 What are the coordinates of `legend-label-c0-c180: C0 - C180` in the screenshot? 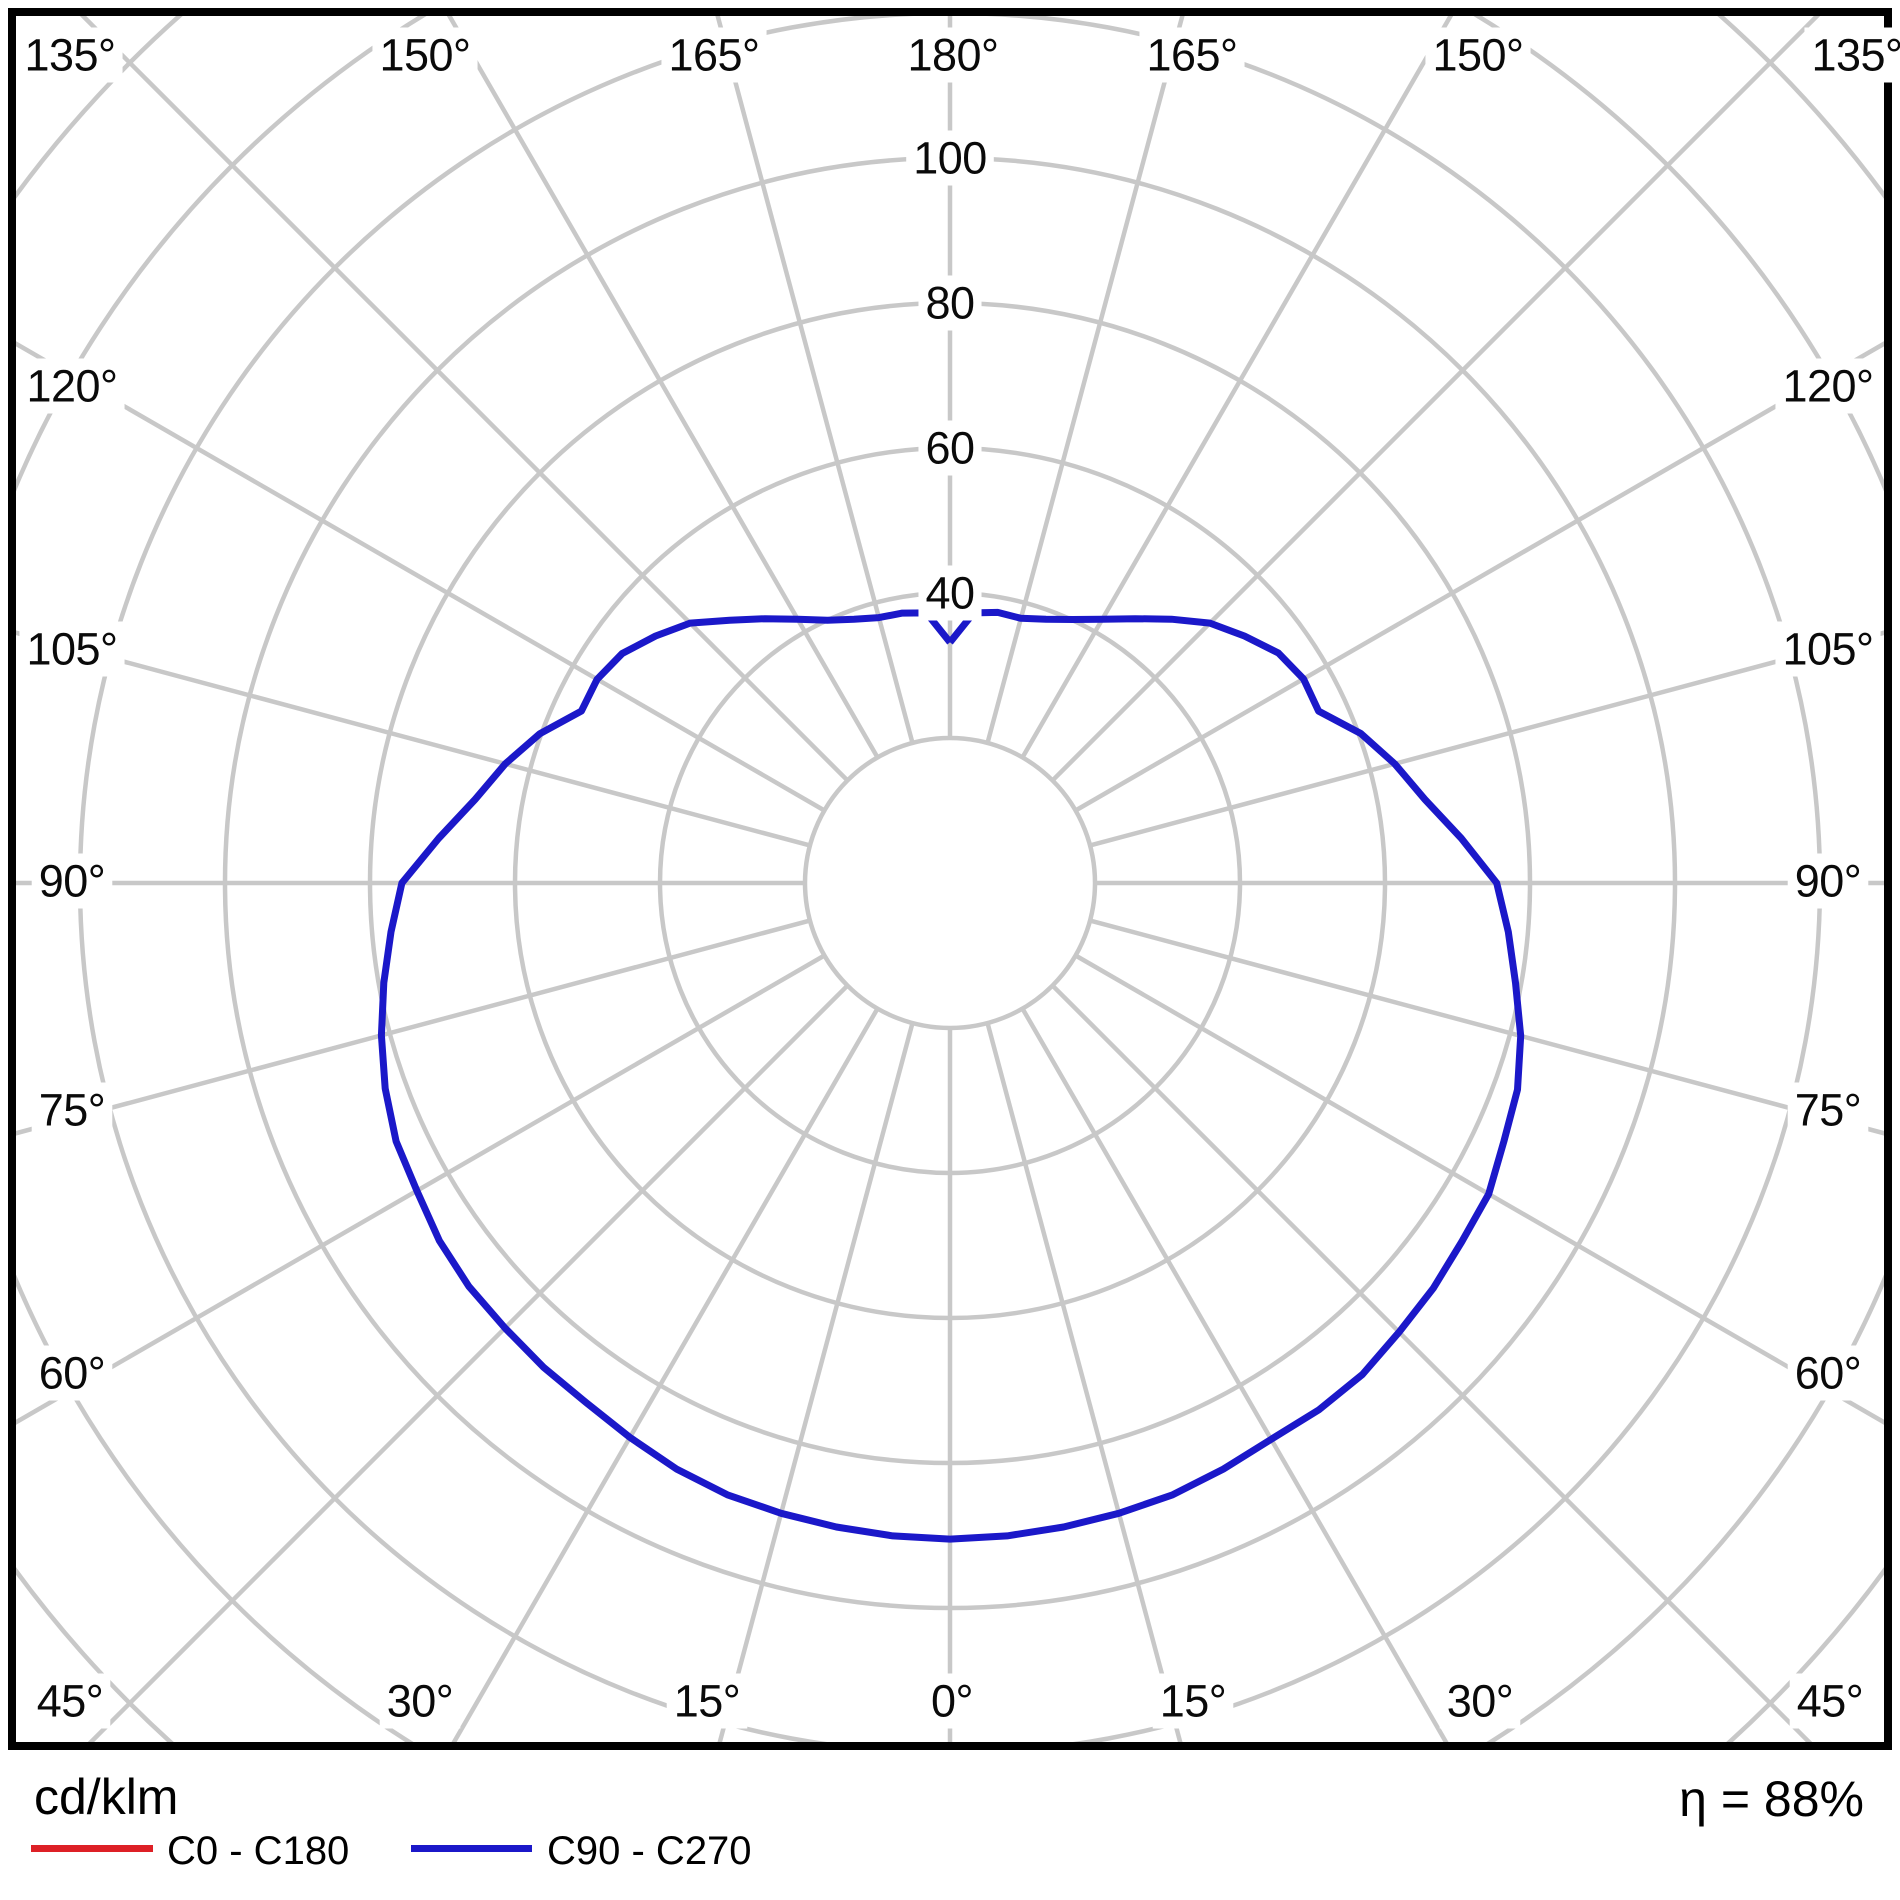 It's located at (258, 1851).